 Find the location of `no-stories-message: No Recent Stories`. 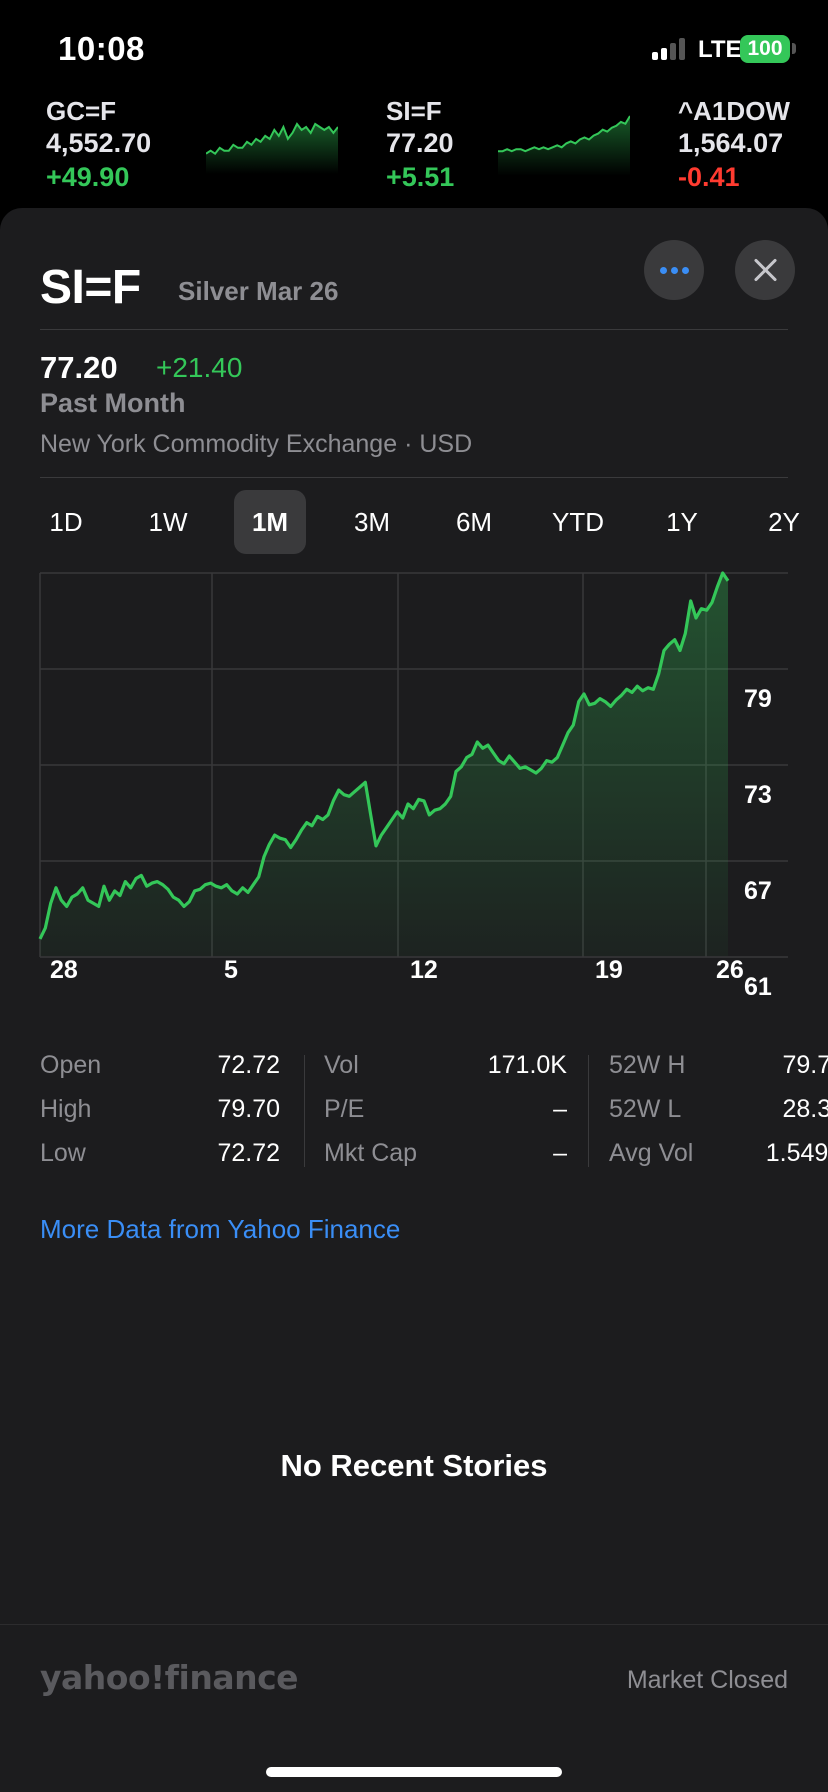

no-stories-message: No Recent Stories is located at coordinates (414, 1465).